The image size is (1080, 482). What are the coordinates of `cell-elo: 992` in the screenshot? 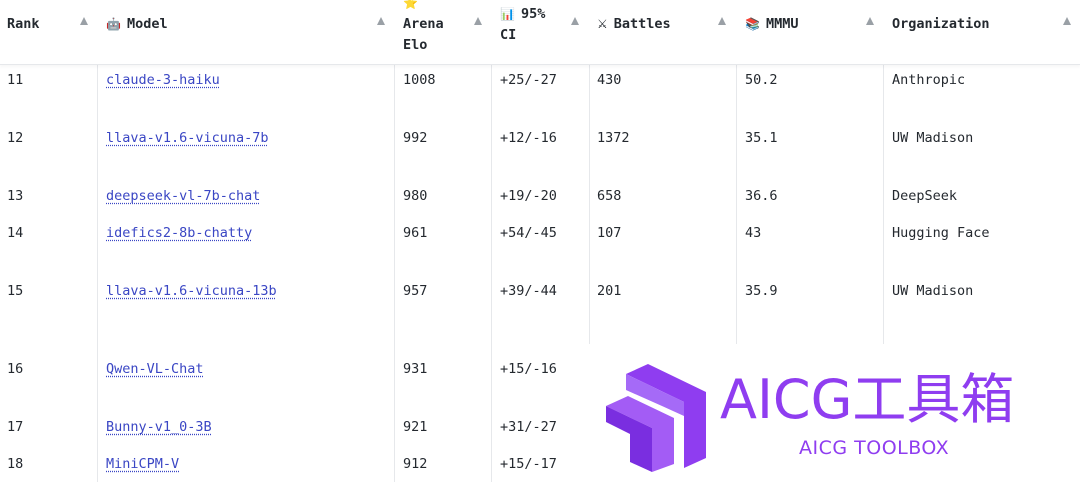 It's located at (415, 138).